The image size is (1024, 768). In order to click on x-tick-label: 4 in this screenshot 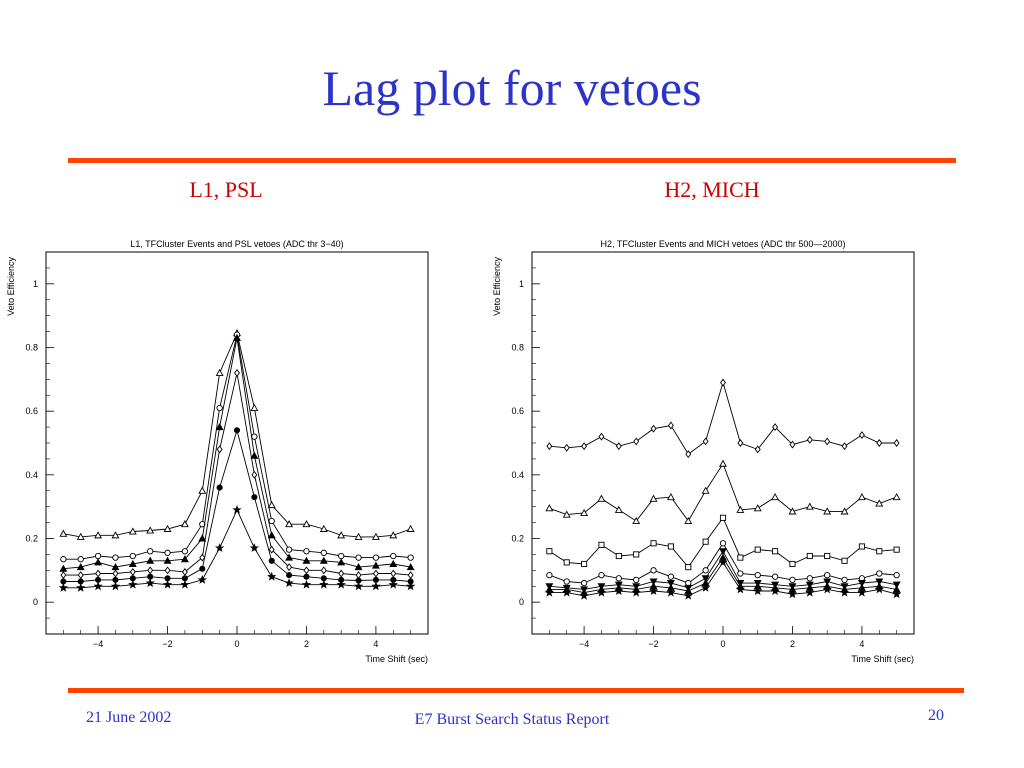, I will do `click(375, 644)`.